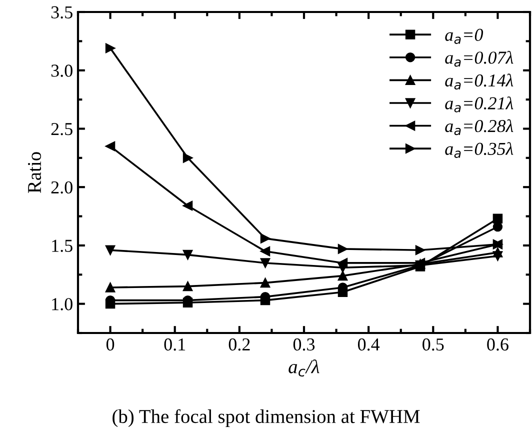 This screenshot has height=436, width=532. What do you see at coordinates (304, 368) in the screenshot?
I see `x-axis-title: a$_{c}$/λ` at bounding box center [304, 368].